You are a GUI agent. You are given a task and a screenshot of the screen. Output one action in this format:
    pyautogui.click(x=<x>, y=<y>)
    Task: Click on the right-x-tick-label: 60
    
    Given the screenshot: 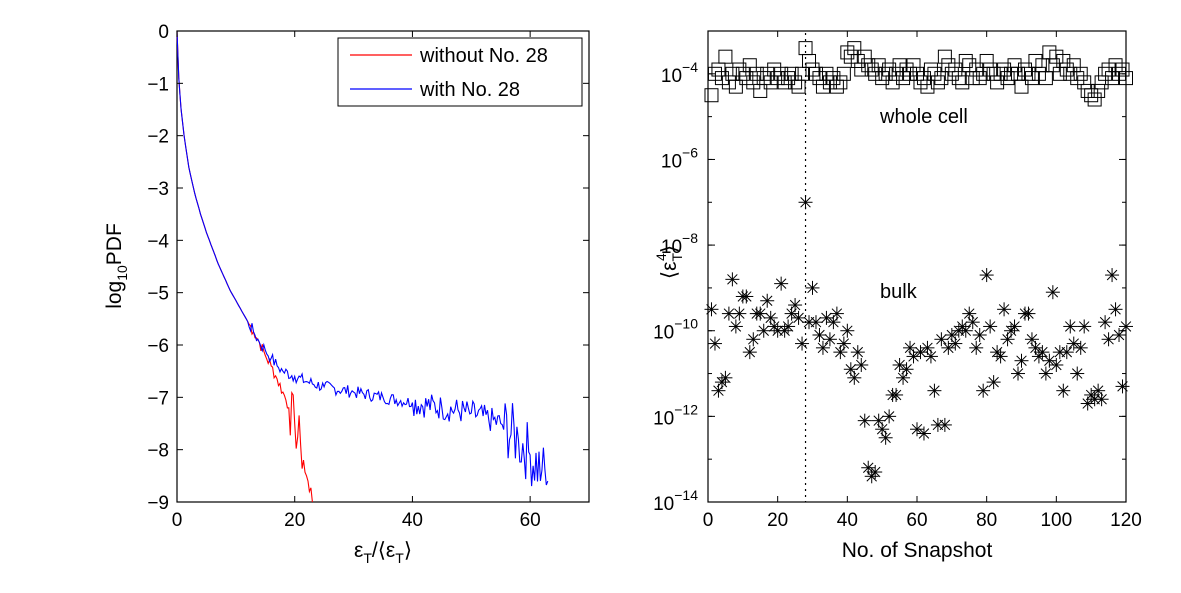 What is the action you would take?
    pyautogui.click(x=916, y=520)
    